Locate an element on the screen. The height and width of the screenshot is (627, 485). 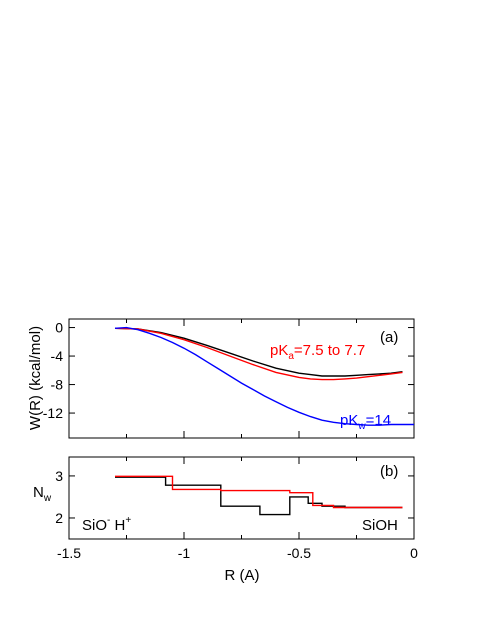
pkw-annotation-sub: w is located at coordinates (361, 426).